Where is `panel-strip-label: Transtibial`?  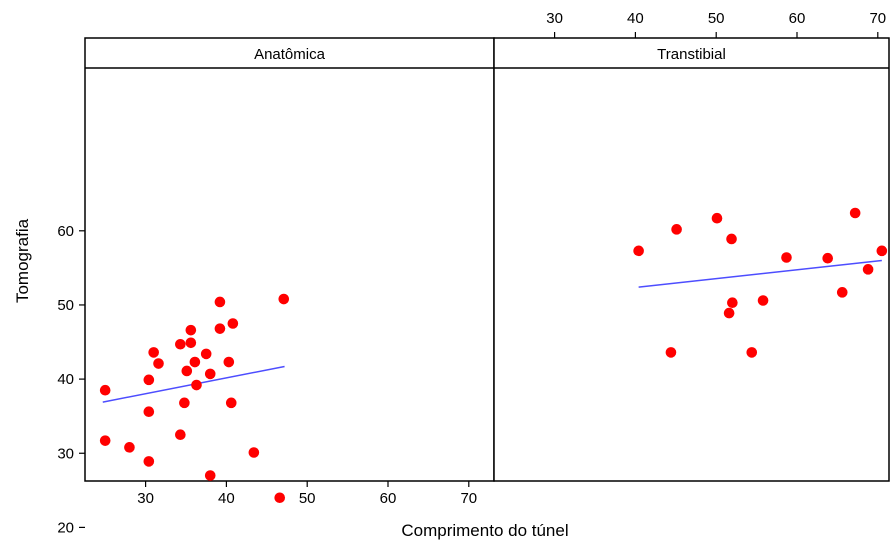 panel-strip-label: Transtibial is located at coordinates (691, 54).